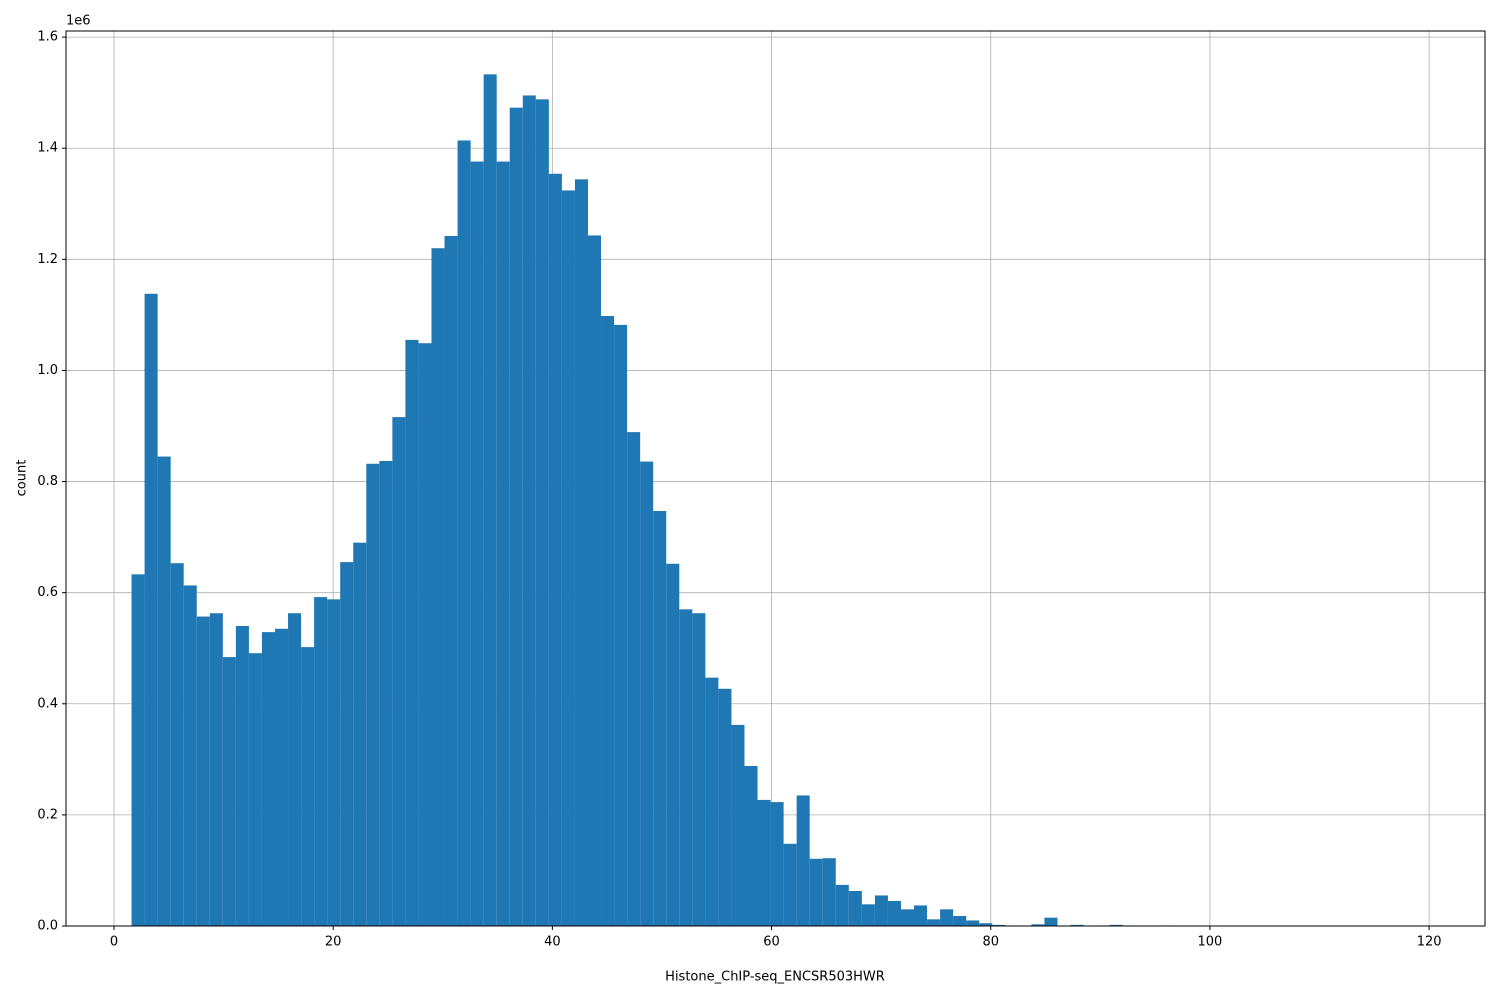 The height and width of the screenshot is (1000, 1500). I want to click on x-tick-label: 80, so click(990, 942).